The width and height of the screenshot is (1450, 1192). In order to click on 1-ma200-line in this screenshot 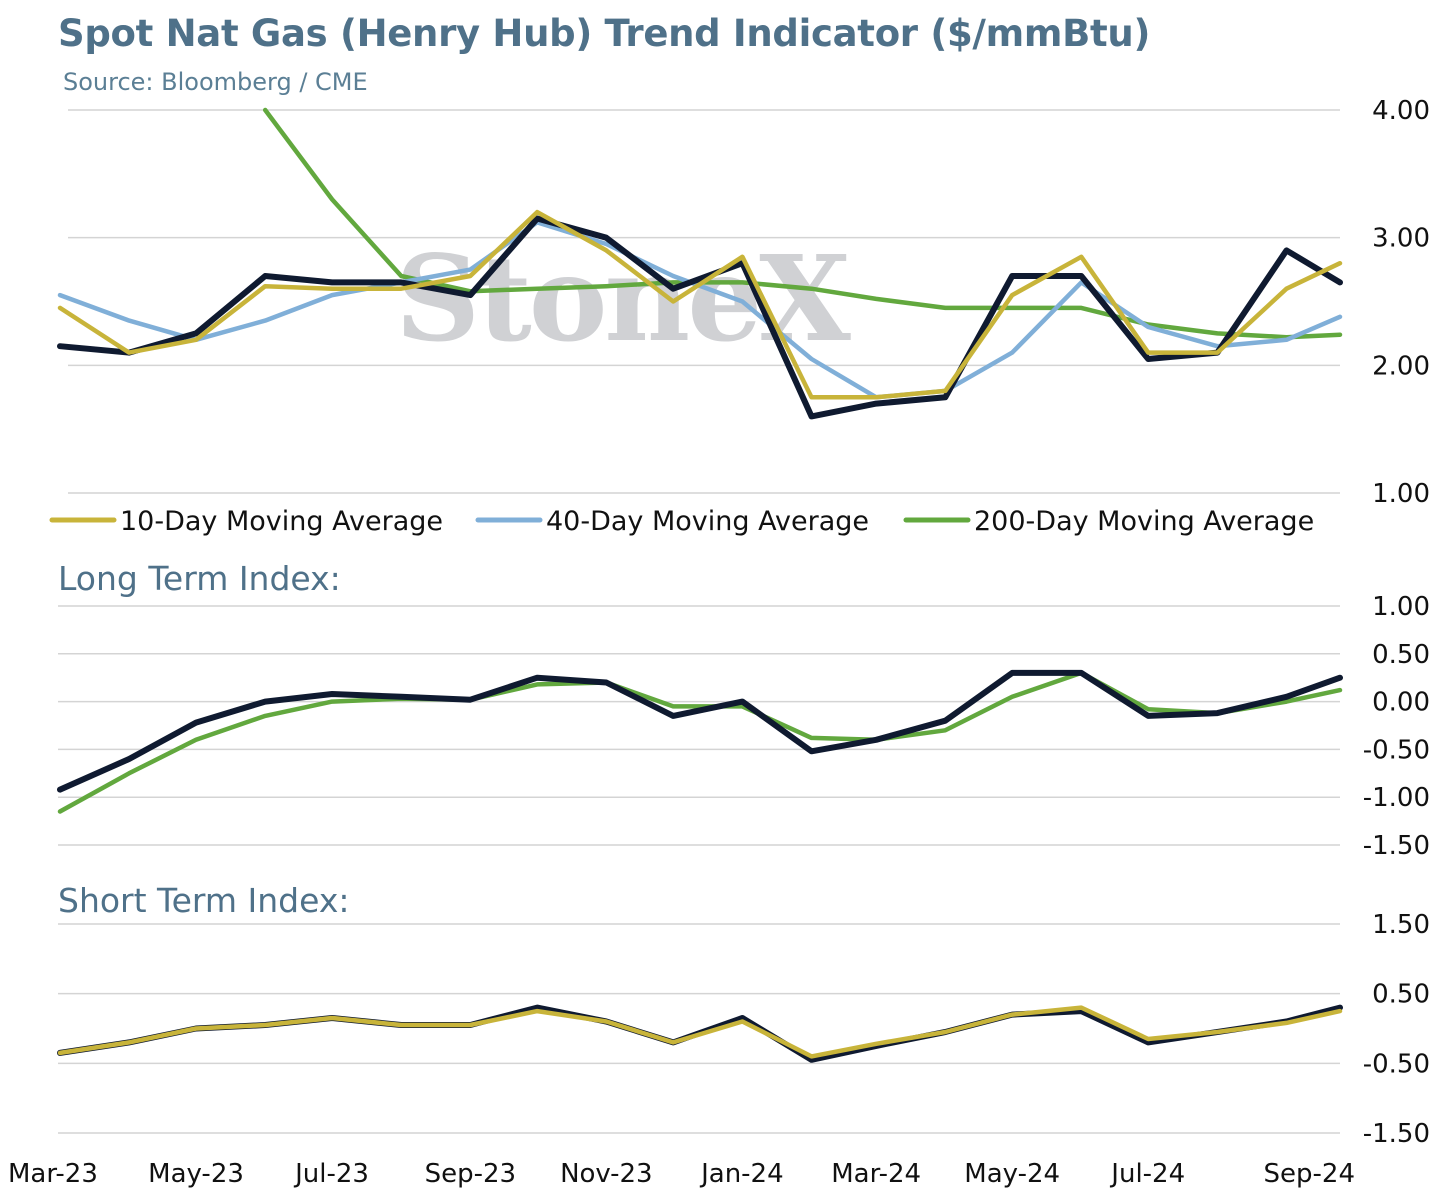, I will do `click(700, 742)`.